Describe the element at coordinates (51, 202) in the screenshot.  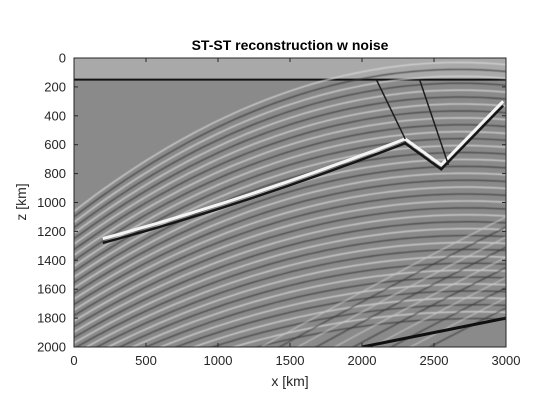
I see `y-tick-label: 1000` at that location.